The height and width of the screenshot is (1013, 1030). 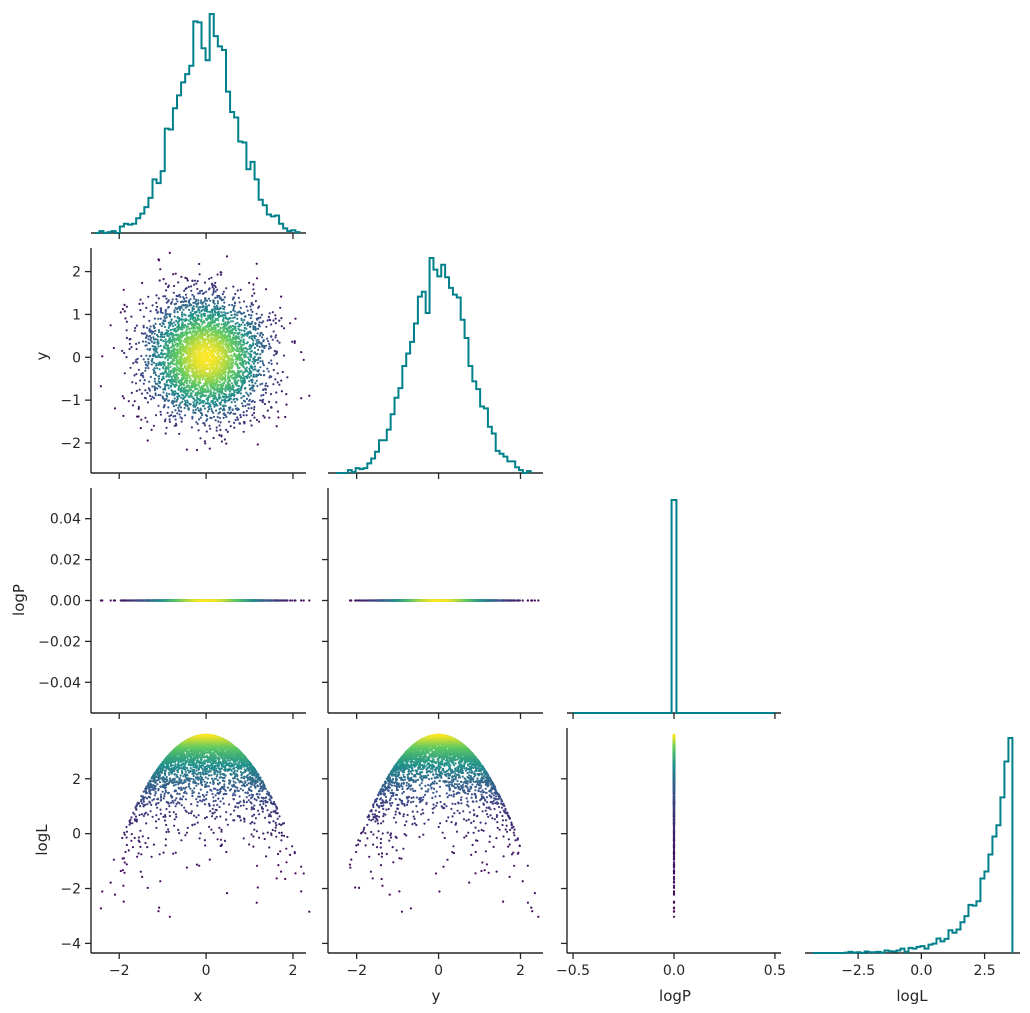 What do you see at coordinates (197, 123) in the screenshot?
I see `hist-x-line` at bounding box center [197, 123].